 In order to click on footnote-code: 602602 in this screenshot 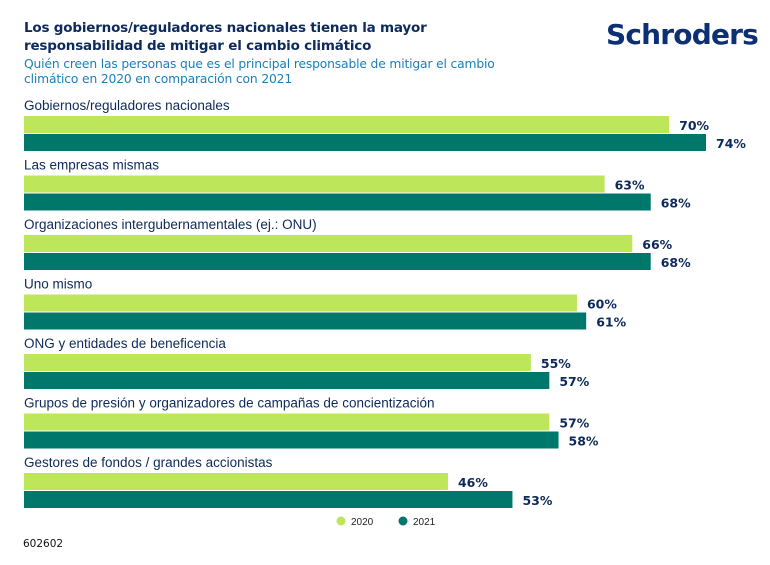, I will do `click(43, 544)`.